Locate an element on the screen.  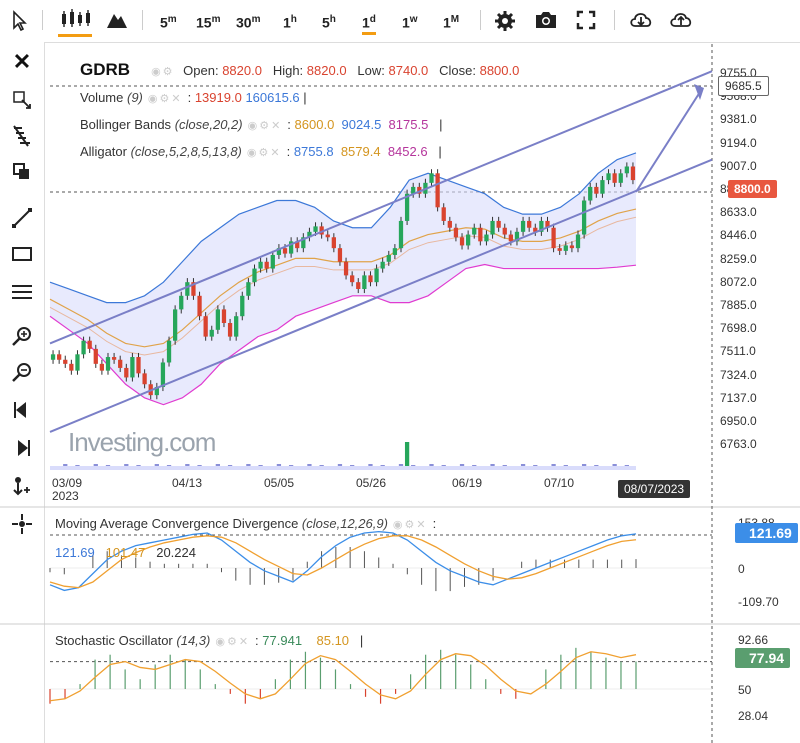
volume-ma-area is located at coordinates (343, 468).